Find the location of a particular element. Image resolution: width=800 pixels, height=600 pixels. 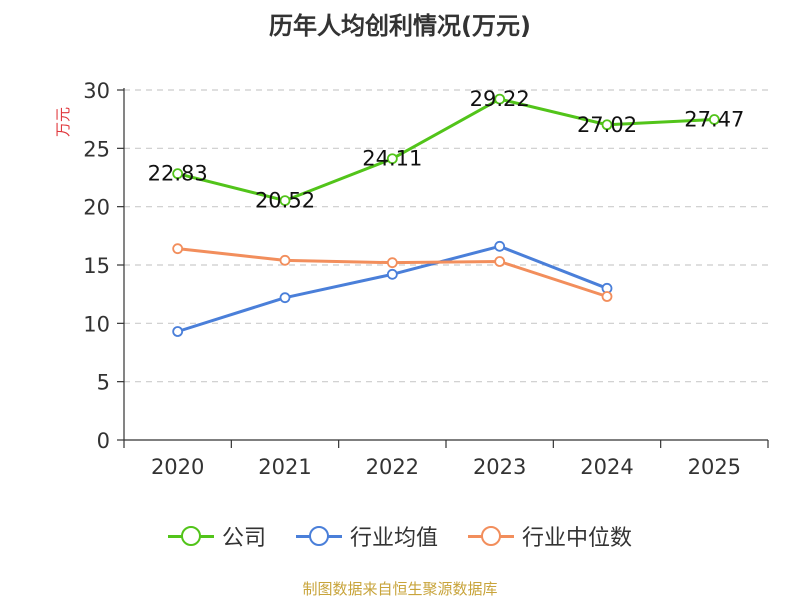

x-tick-label: 2024 is located at coordinates (606, 467).